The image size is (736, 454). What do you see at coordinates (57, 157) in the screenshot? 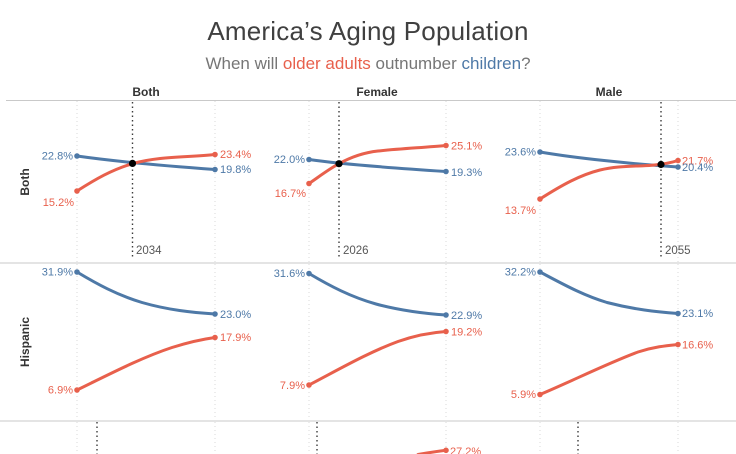
I see `value-label: 22.8%` at bounding box center [57, 157].